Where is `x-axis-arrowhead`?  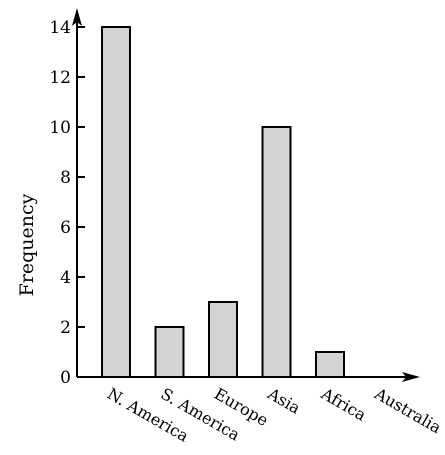 x-axis-arrowhead is located at coordinates (411, 377).